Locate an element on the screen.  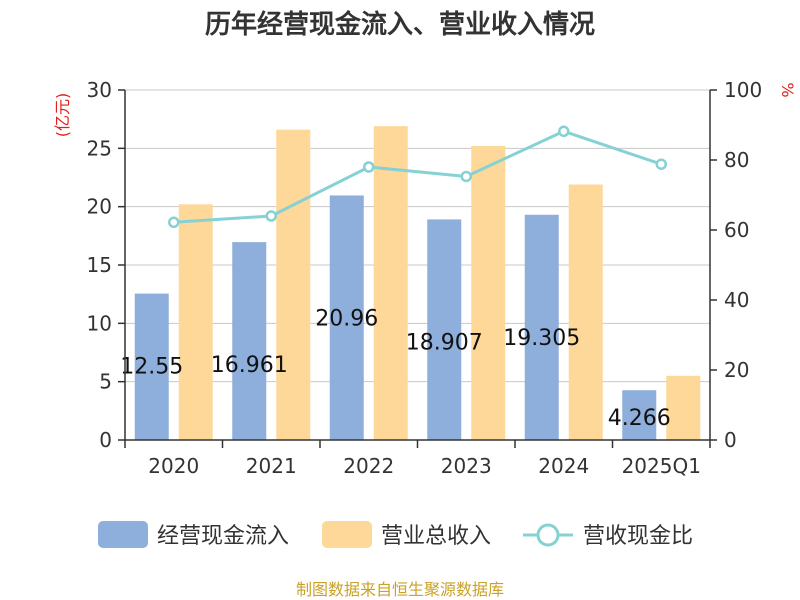
ratio-line-group is located at coordinates (417, 177).